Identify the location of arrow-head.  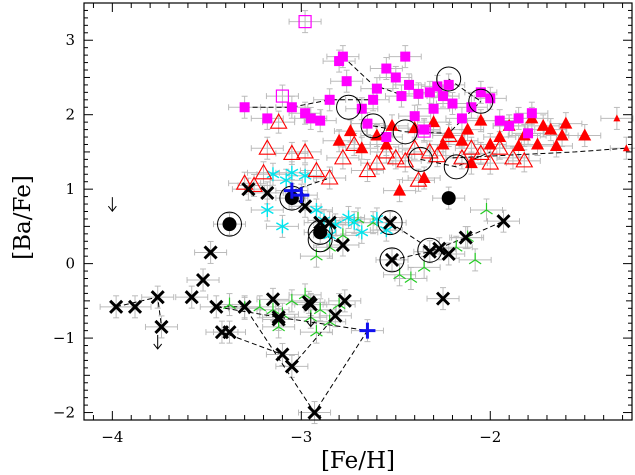
(311, 324).